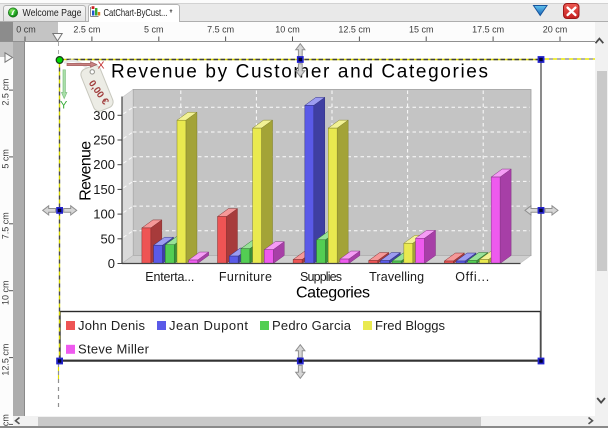 Image resolution: width=608 pixels, height=428 pixels. Describe the element at coordinates (333, 293) in the screenshot. I see `svg-text: Categories` at that location.